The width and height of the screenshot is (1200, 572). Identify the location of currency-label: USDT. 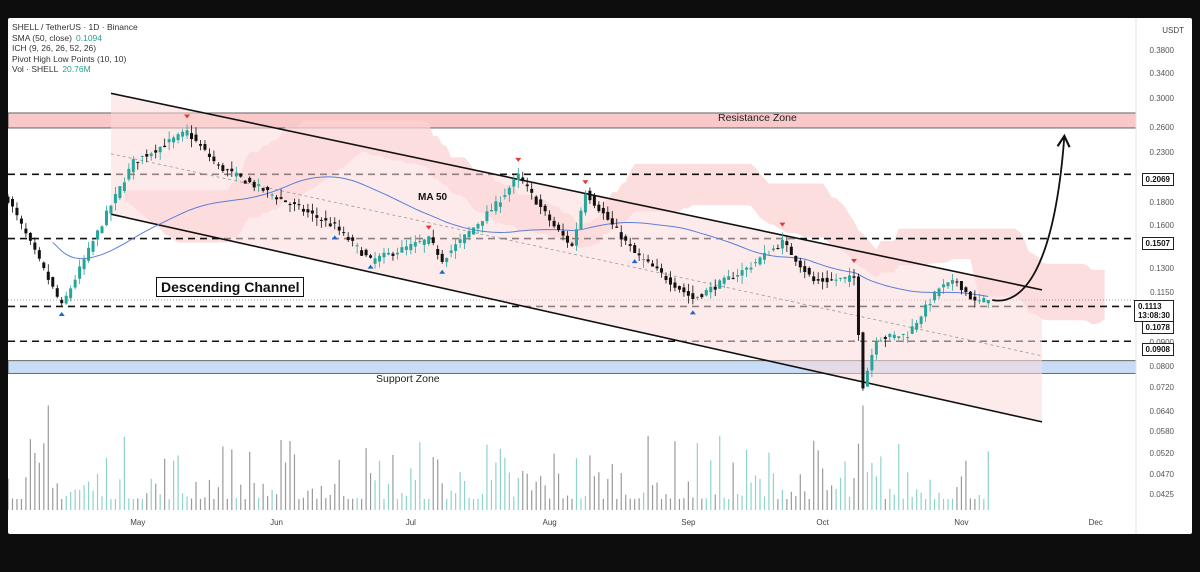
(1173, 30).